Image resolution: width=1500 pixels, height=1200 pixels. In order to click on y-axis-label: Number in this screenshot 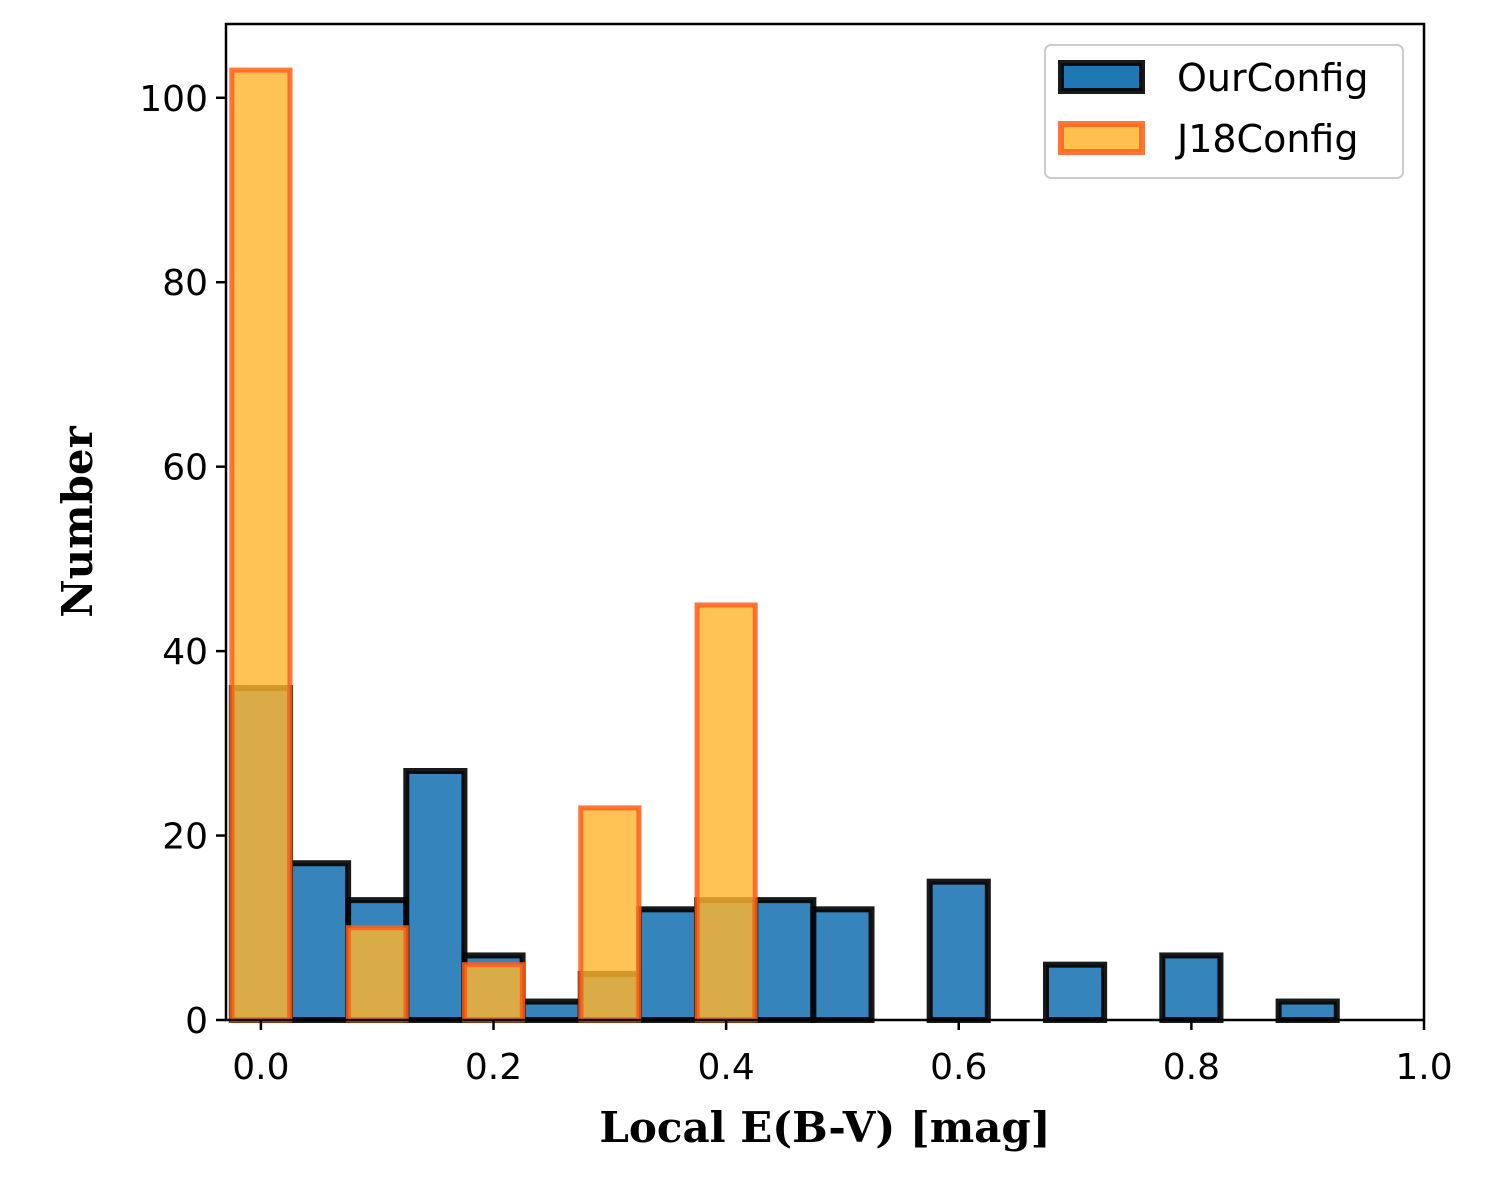, I will do `click(77, 521)`.